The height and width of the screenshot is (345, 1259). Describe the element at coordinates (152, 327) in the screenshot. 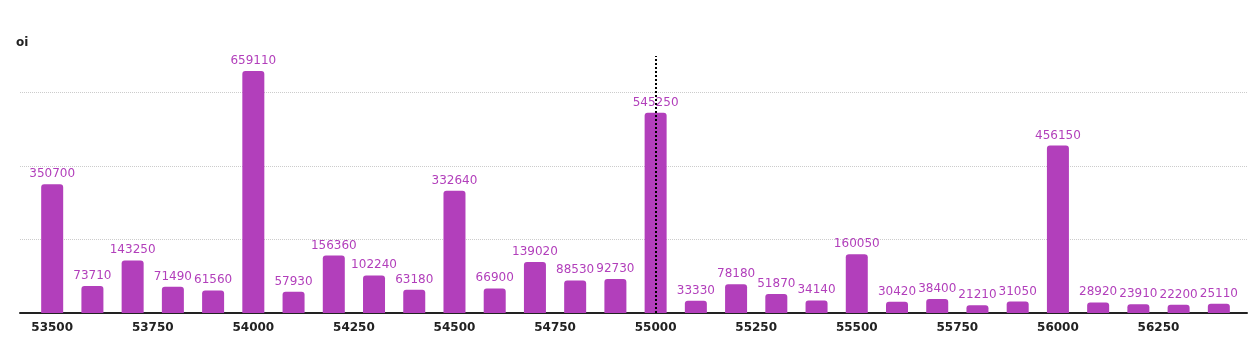

I see `x-tick-label: 53750` at that location.